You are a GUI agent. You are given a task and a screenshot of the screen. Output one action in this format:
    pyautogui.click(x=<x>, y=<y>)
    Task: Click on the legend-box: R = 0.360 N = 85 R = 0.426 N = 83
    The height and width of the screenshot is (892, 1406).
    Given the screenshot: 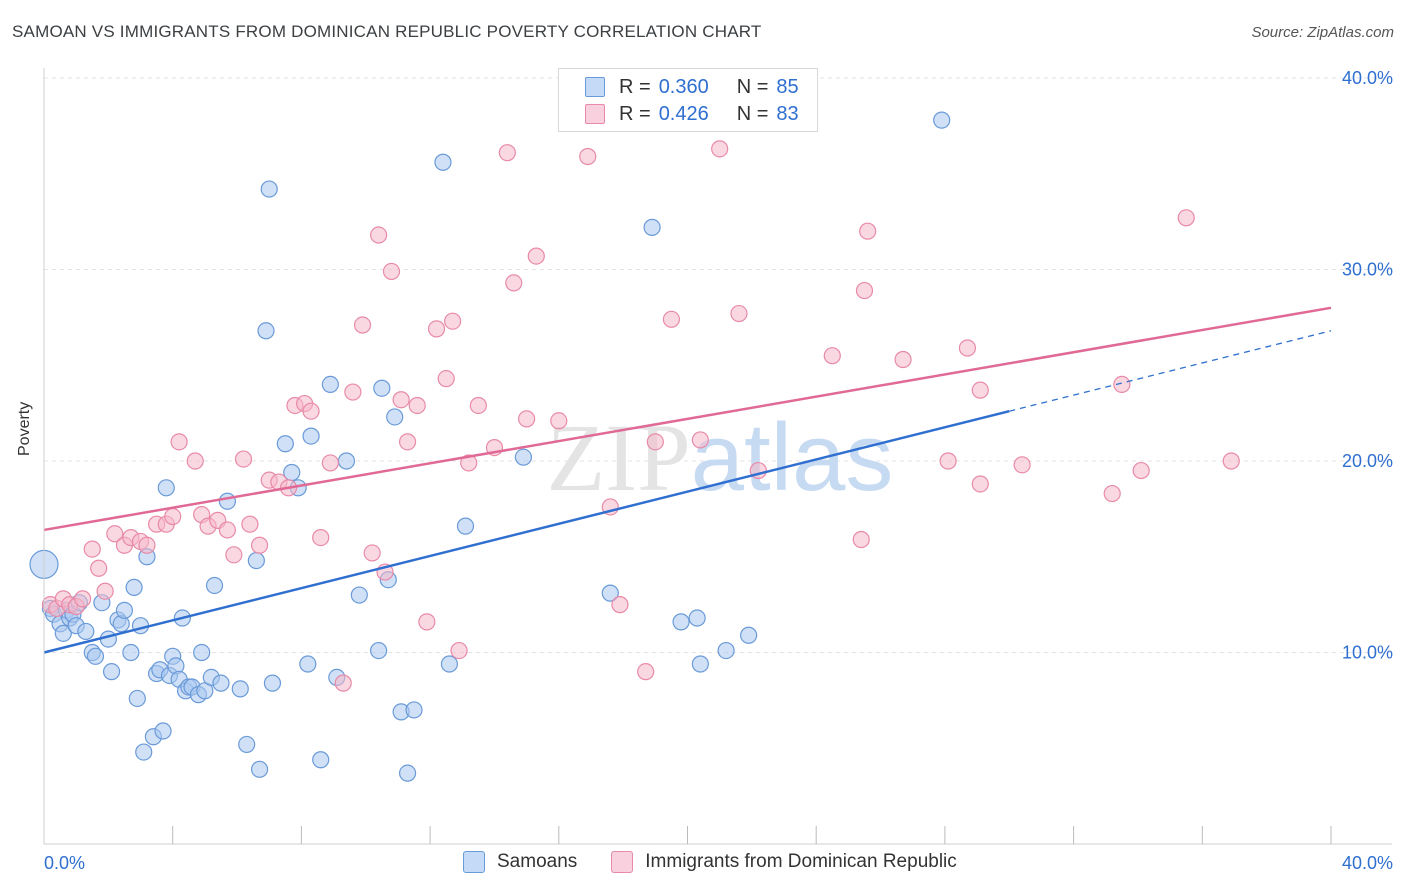 What is the action you would take?
    pyautogui.click(x=688, y=100)
    